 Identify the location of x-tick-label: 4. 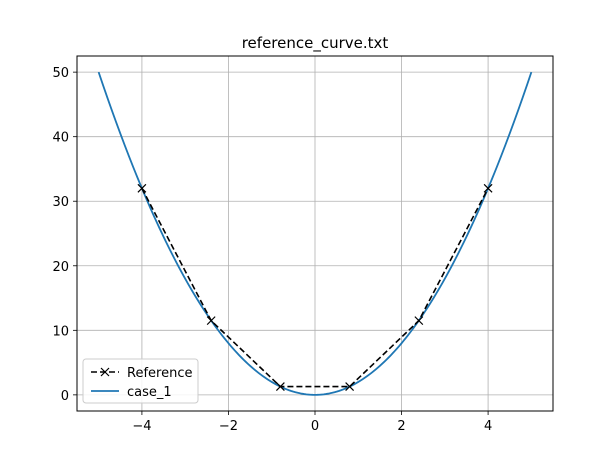
(488, 426).